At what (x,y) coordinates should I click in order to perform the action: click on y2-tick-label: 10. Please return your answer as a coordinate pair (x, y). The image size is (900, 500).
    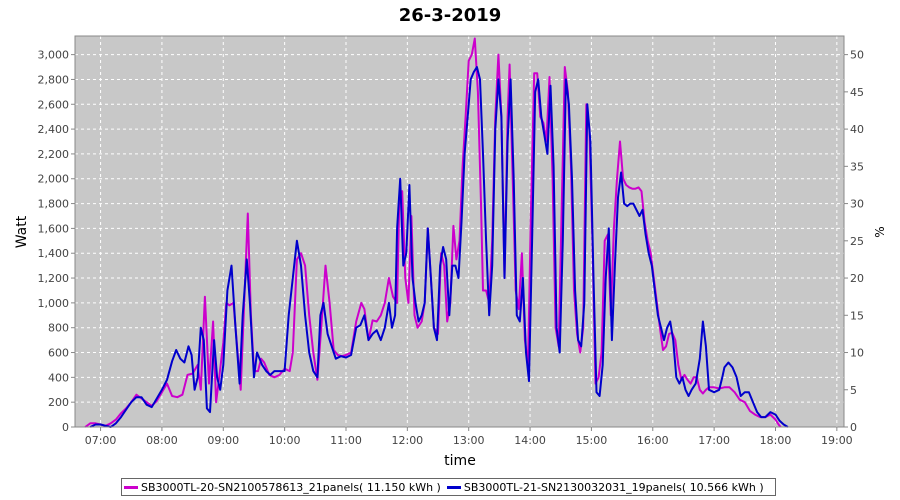
    Looking at the image, I should click on (857, 353).